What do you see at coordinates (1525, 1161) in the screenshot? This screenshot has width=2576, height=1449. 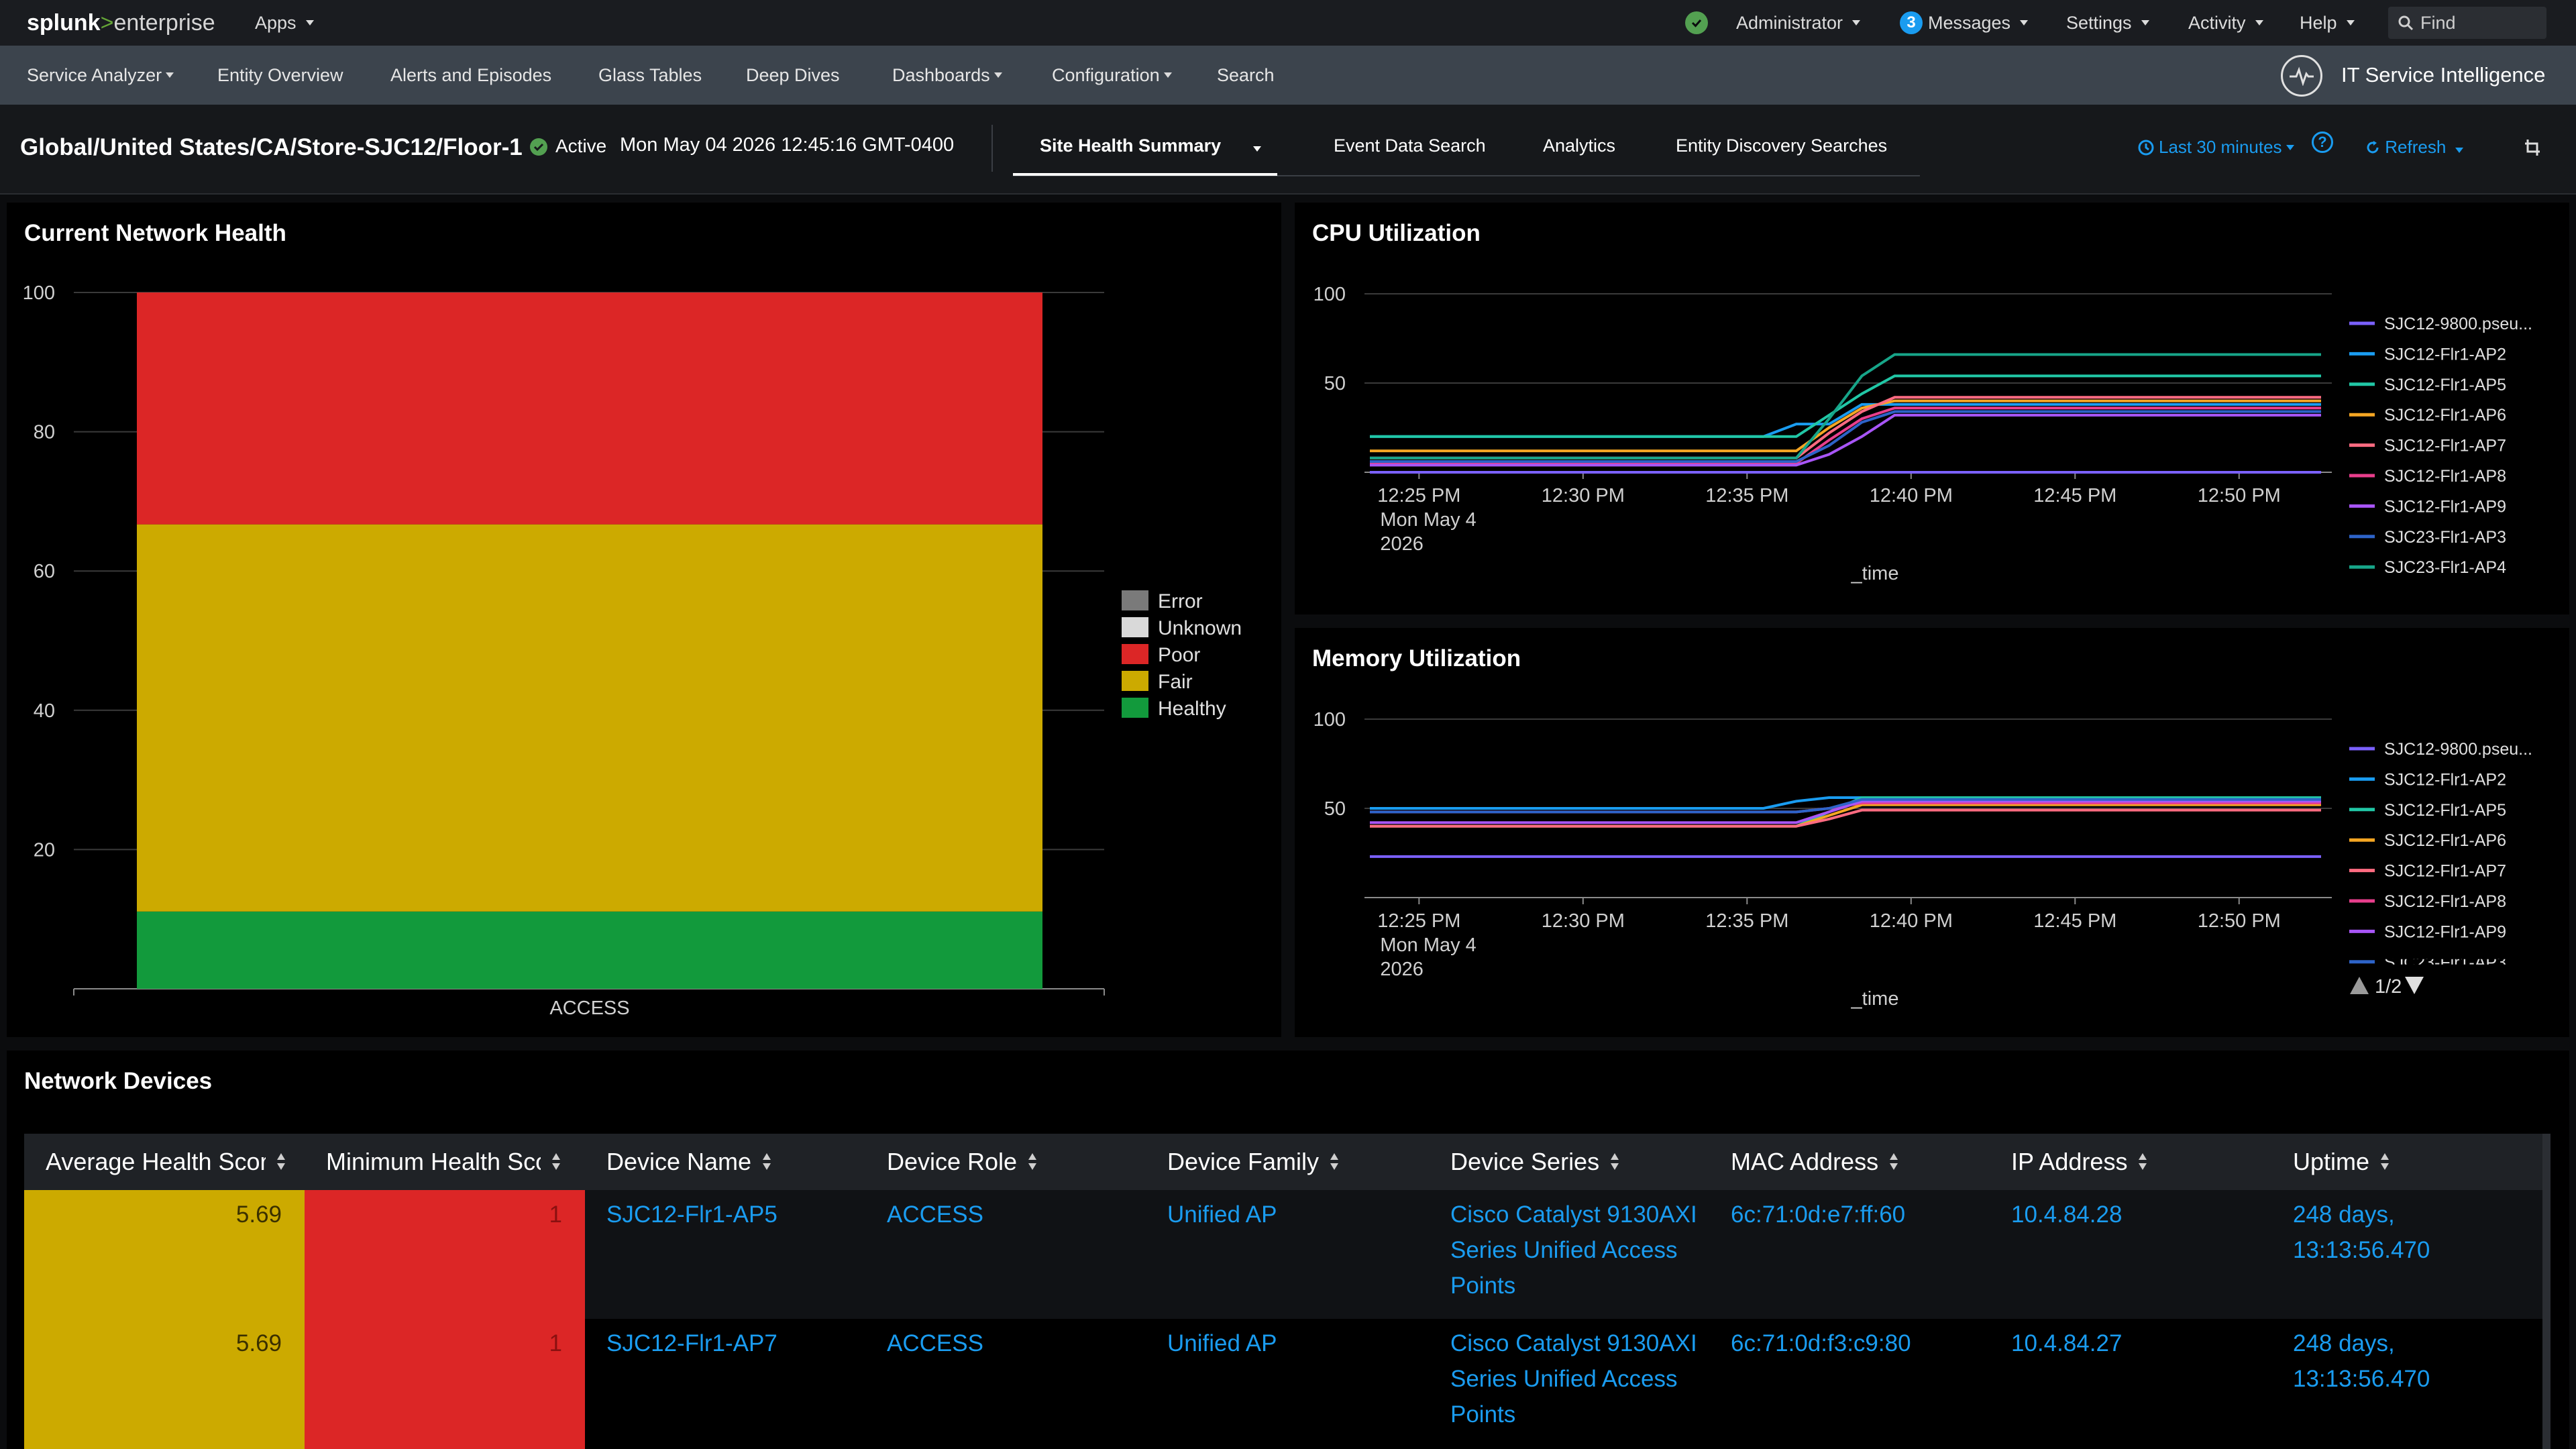 I see `column-label: Device Series` at bounding box center [1525, 1161].